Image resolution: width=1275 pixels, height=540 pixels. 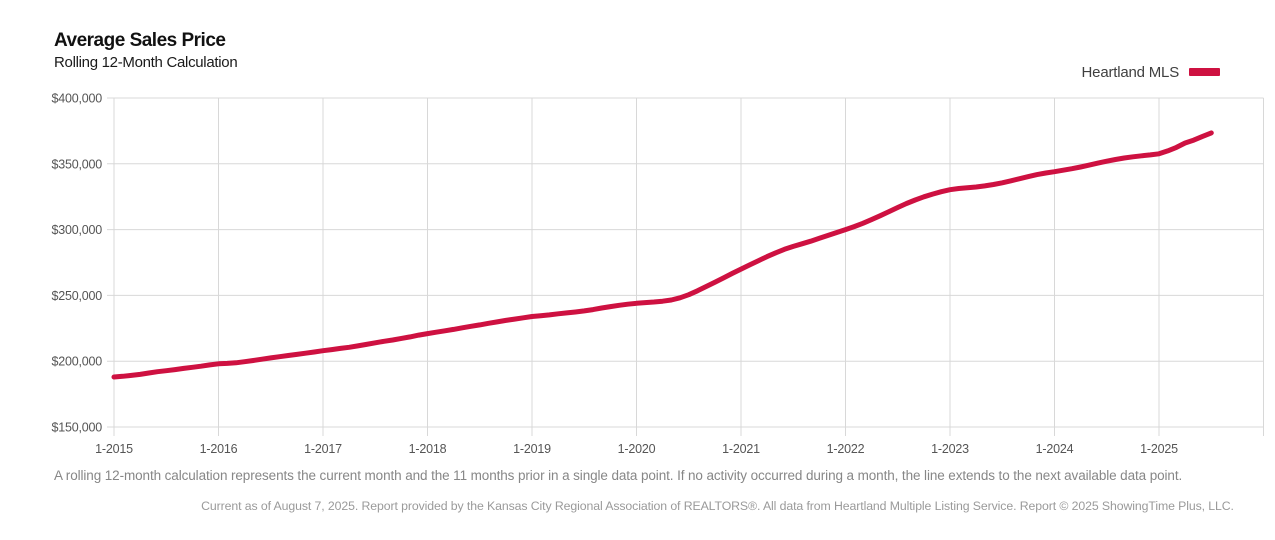 I want to click on x-axis-tick-label: 1-2021, so click(x=741, y=449).